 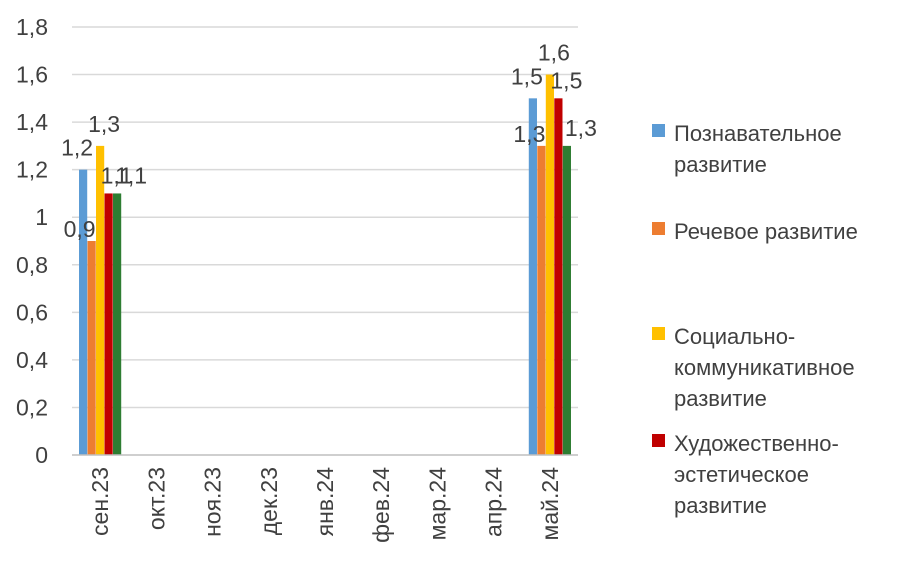 What do you see at coordinates (77, 148) in the screenshot?
I see `data-label: 1,2` at bounding box center [77, 148].